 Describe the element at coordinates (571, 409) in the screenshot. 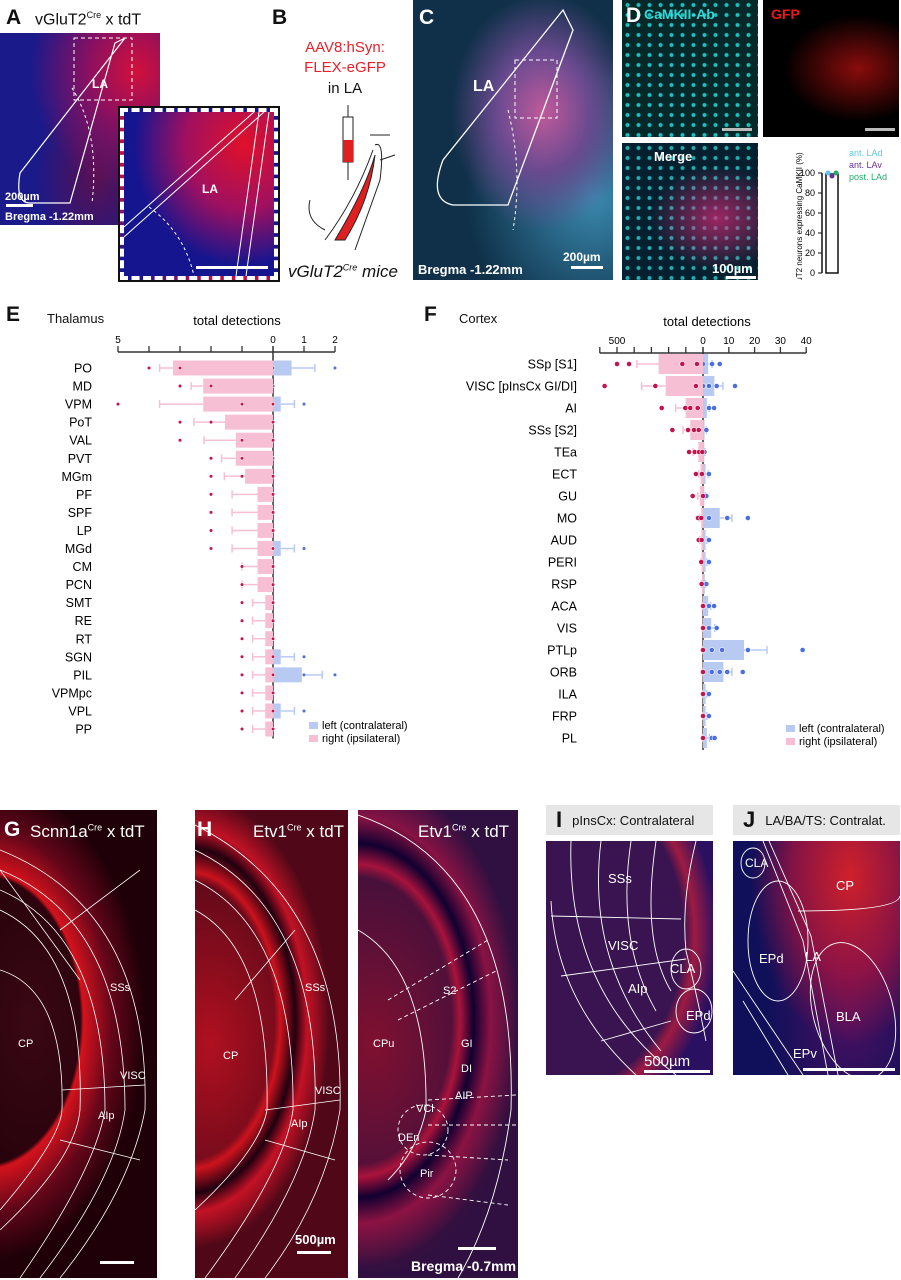

I see `category-label: AI` at that location.